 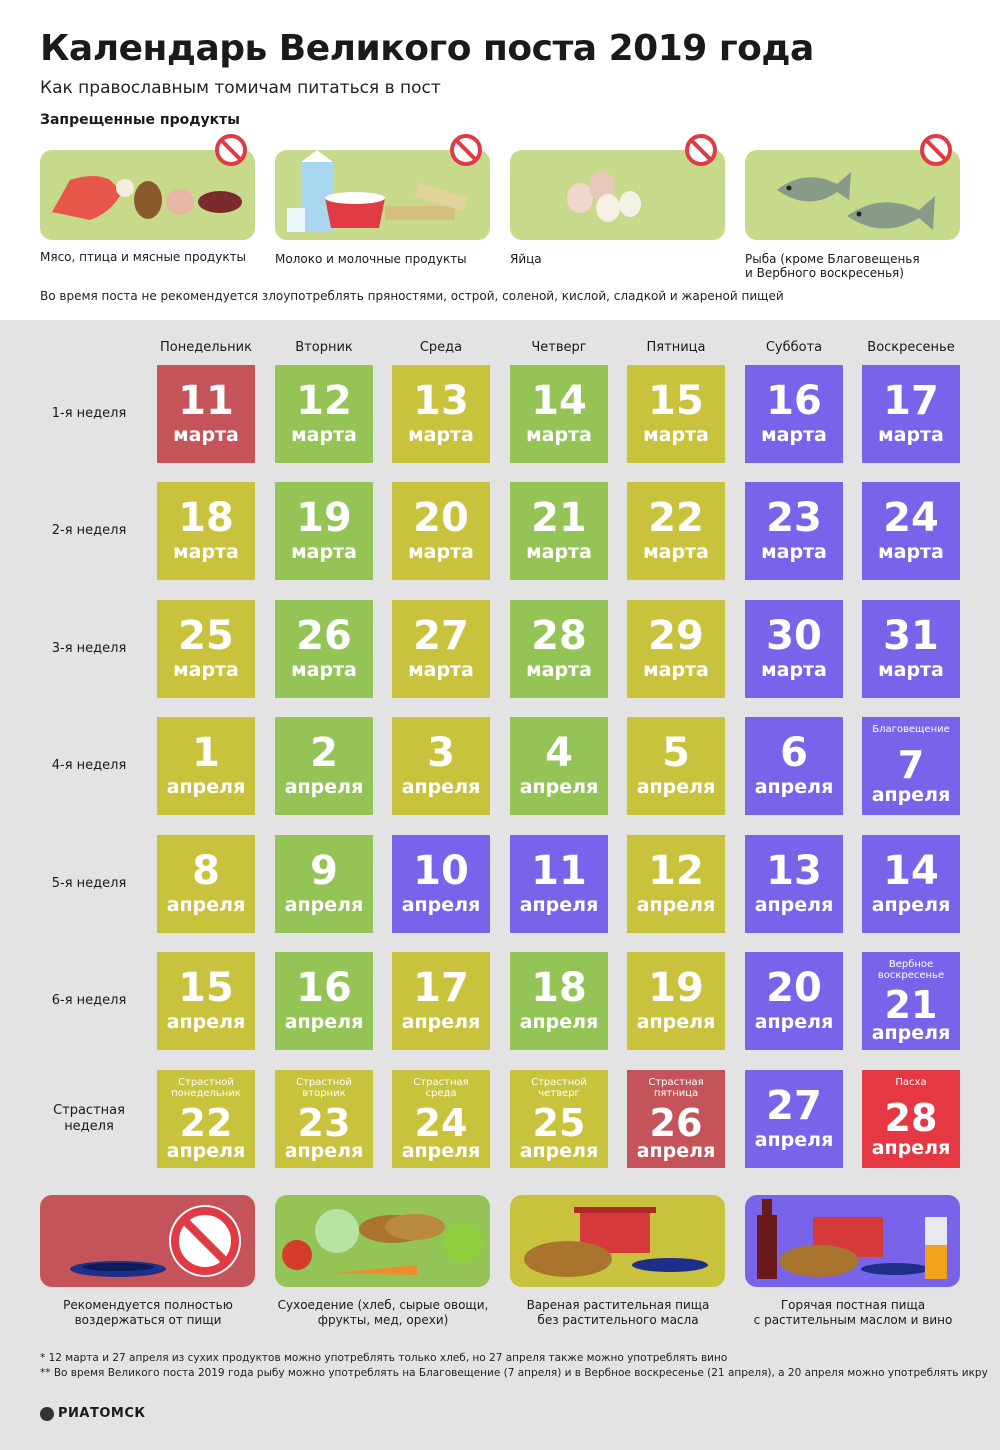 What do you see at coordinates (616, 1242) in the screenshot?
I see `pot-icon` at bounding box center [616, 1242].